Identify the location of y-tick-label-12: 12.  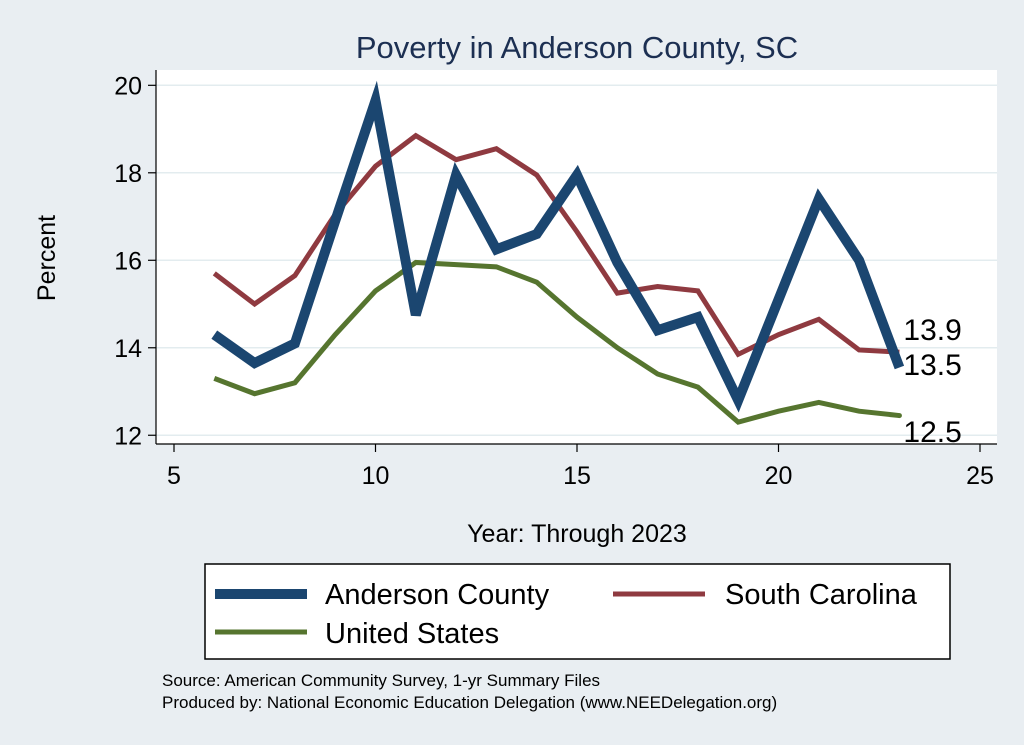
(128, 436).